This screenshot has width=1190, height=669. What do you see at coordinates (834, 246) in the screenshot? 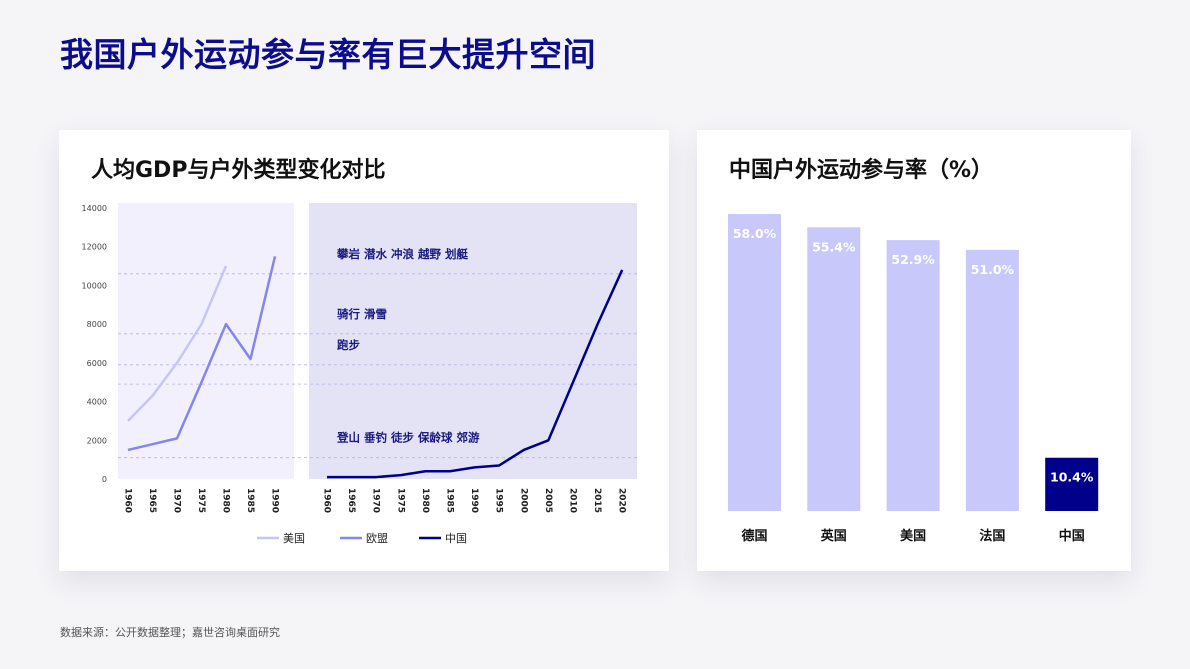
I see `bar-value-label-英国: 55.4%` at bounding box center [834, 246].